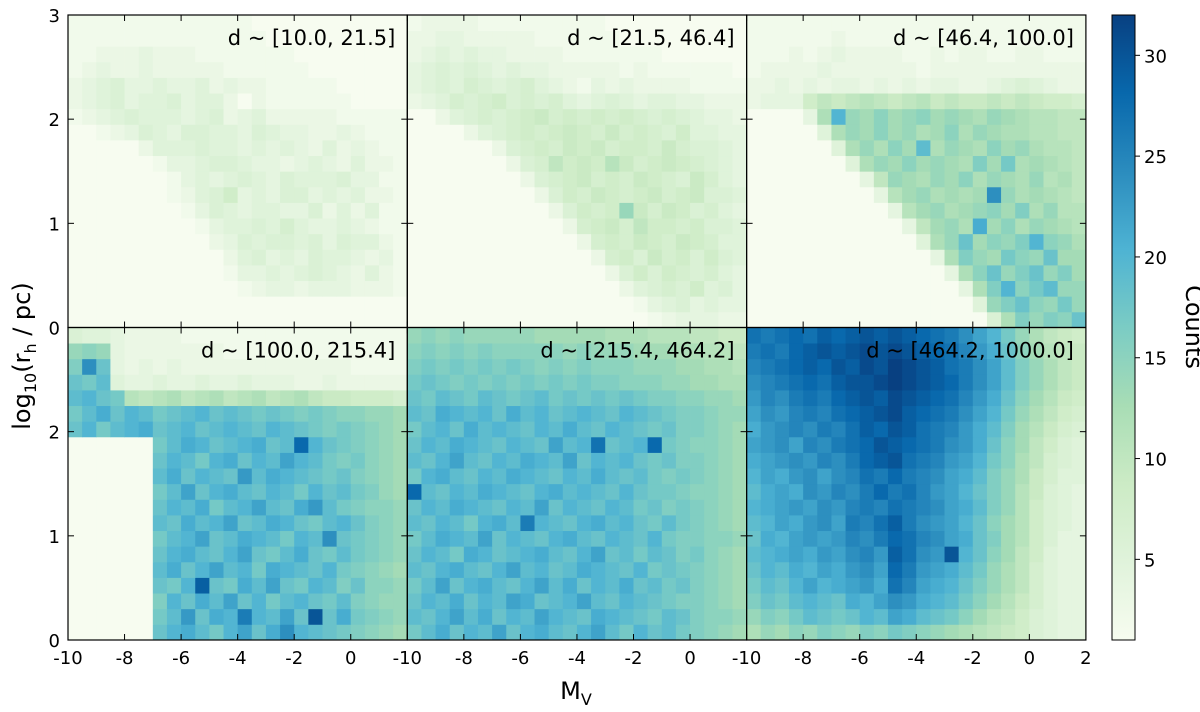  Describe the element at coordinates (1149, 560) in the screenshot. I see `colorbar-tick-label: 5` at that location.